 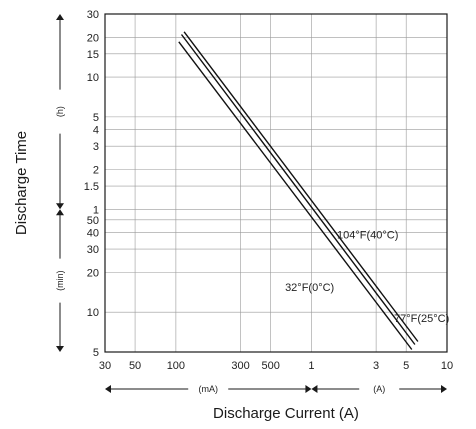 I want to click on unit-label: (mA), so click(x=208, y=389).